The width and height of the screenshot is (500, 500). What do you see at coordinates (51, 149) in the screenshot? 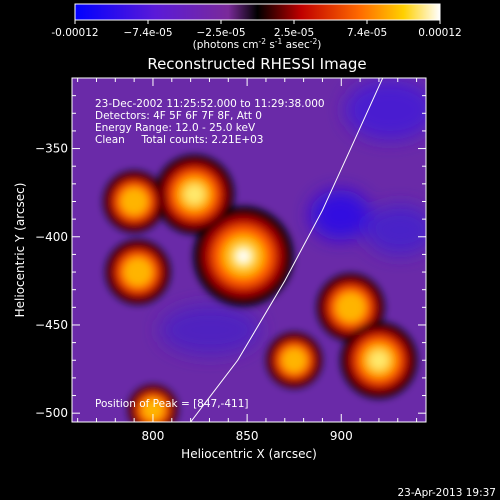
I see `y-tick-label: −350` at bounding box center [51, 149].